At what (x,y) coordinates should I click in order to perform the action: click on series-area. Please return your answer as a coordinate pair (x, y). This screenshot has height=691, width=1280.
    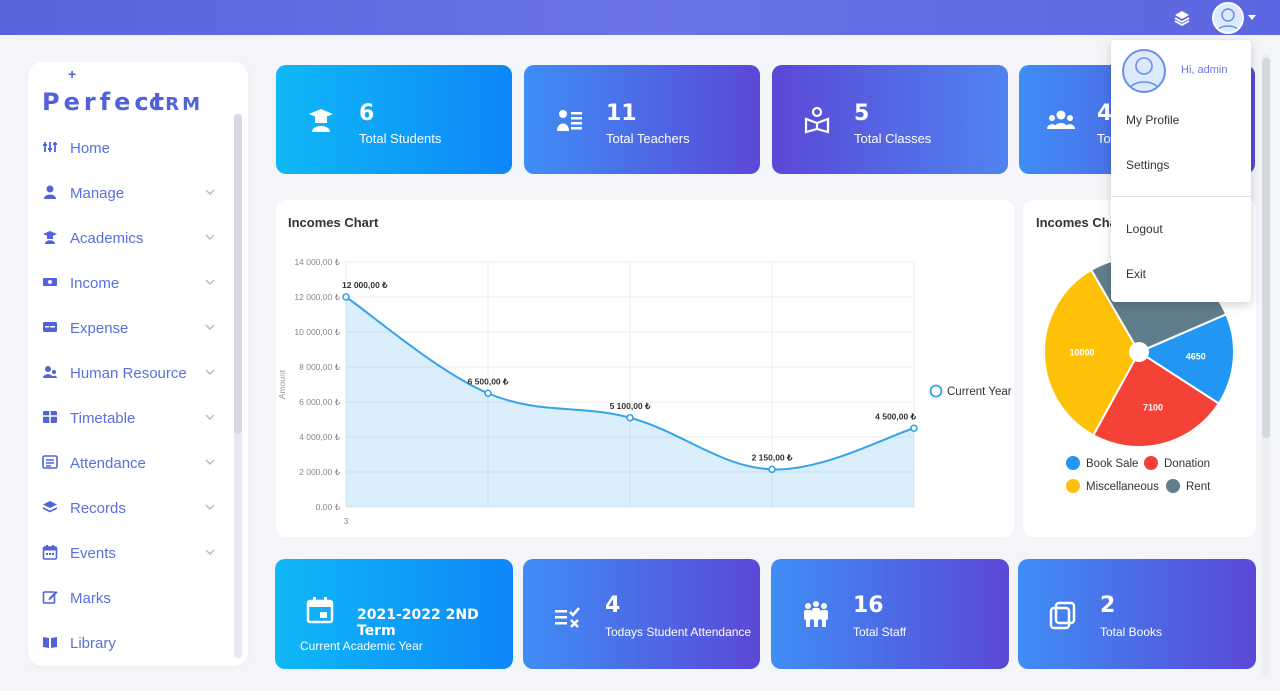
    Looking at the image, I should click on (630, 402).